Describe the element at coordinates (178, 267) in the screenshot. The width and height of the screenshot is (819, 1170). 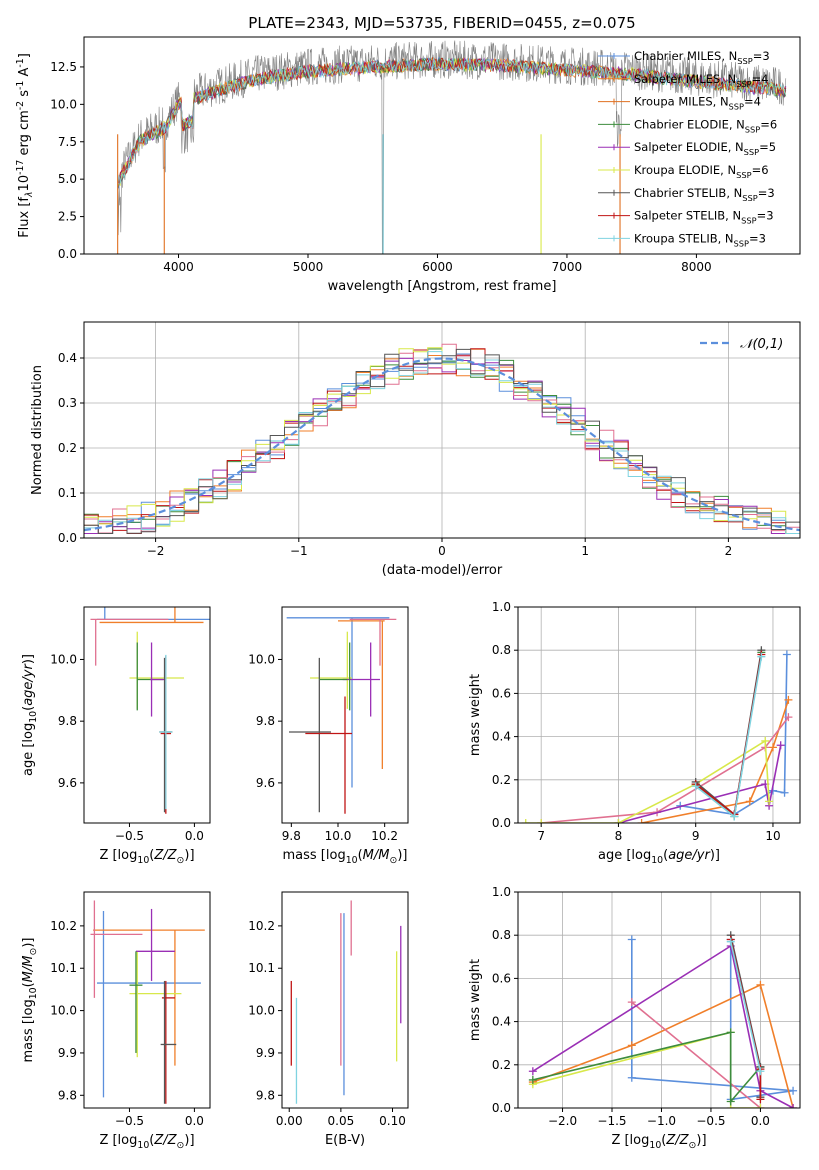
I see `x-tick-label: 4000` at that location.